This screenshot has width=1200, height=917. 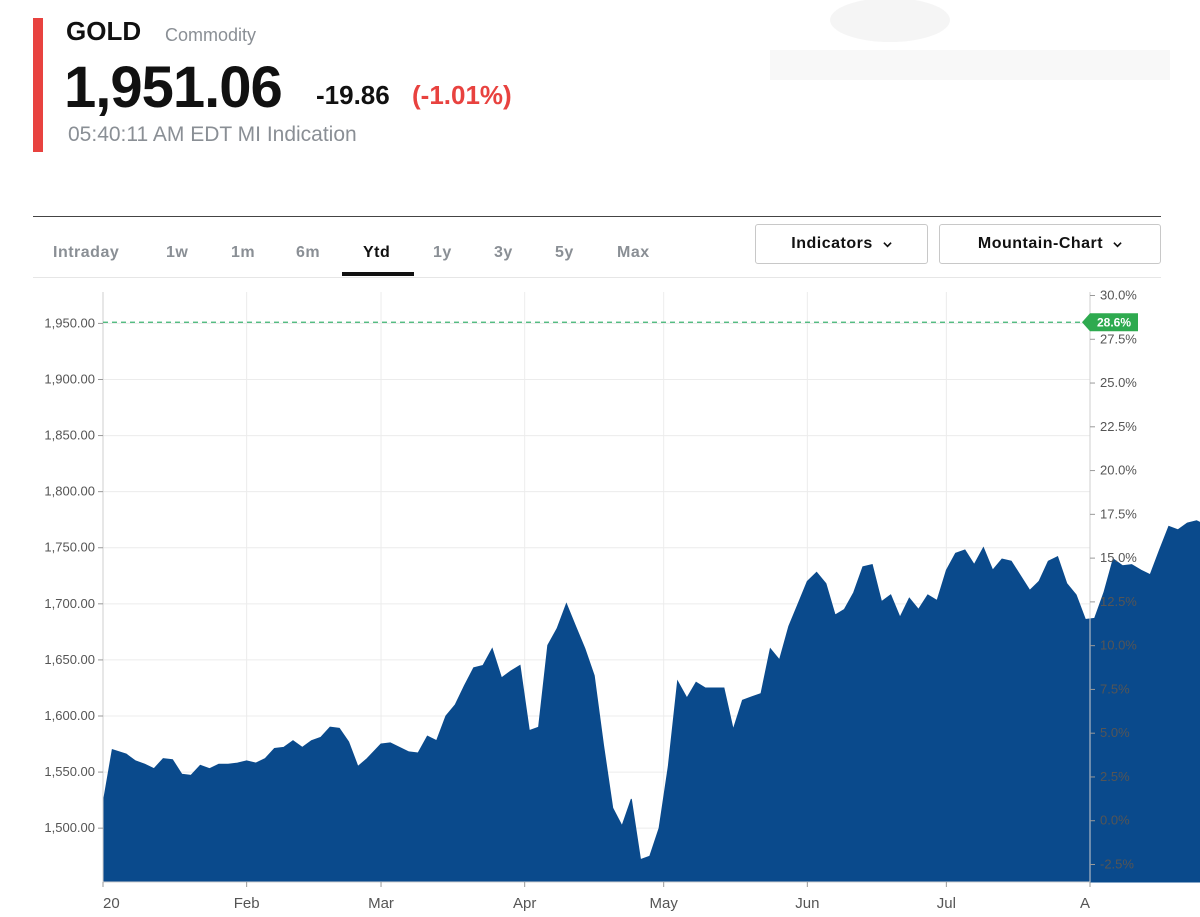 I want to click on y-left-tick-label: 1,750.00, so click(x=69, y=547).